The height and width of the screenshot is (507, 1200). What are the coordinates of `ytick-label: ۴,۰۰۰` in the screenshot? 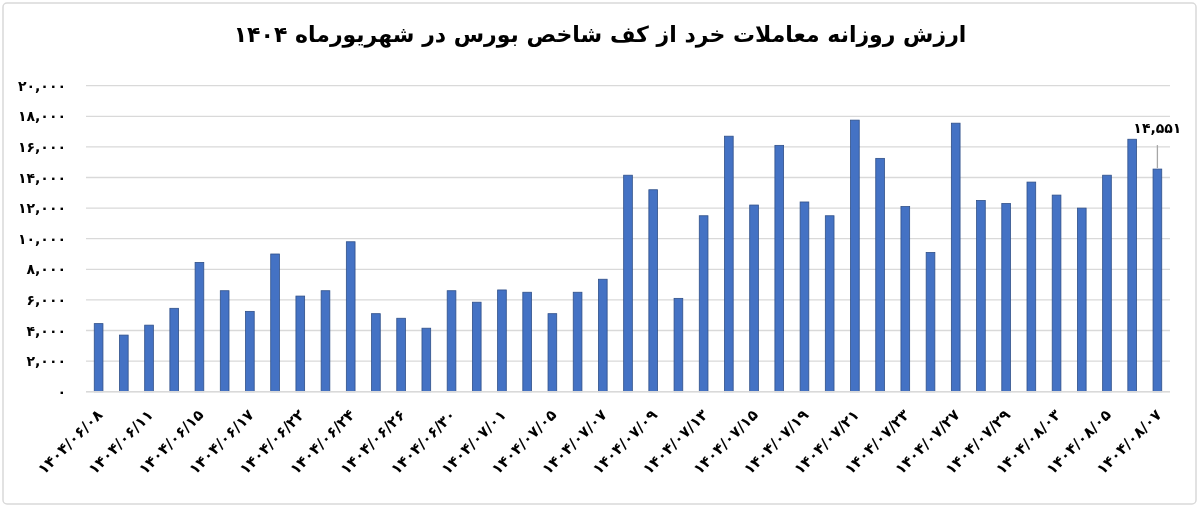 It's located at (46, 330).